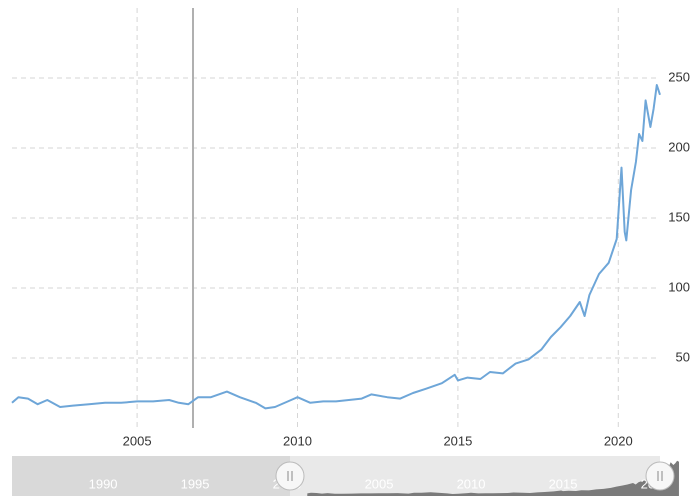 The height and width of the screenshot is (504, 698). What do you see at coordinates (379, 483) in the screenshot?
I see `navigator-tick-label: 2005` at bounding box center [379, 483].